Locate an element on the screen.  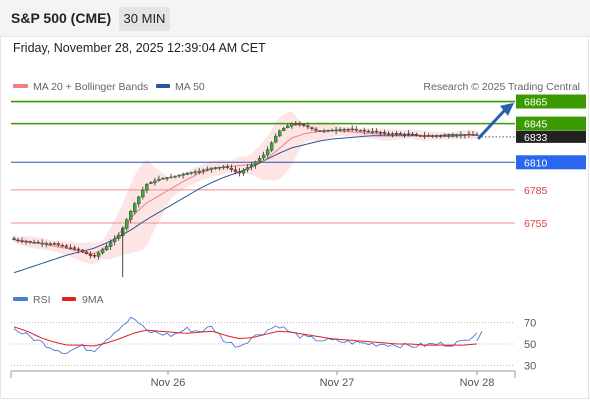
instrument-title: S&P 500 (CME) is located at coordinates (61, 18).